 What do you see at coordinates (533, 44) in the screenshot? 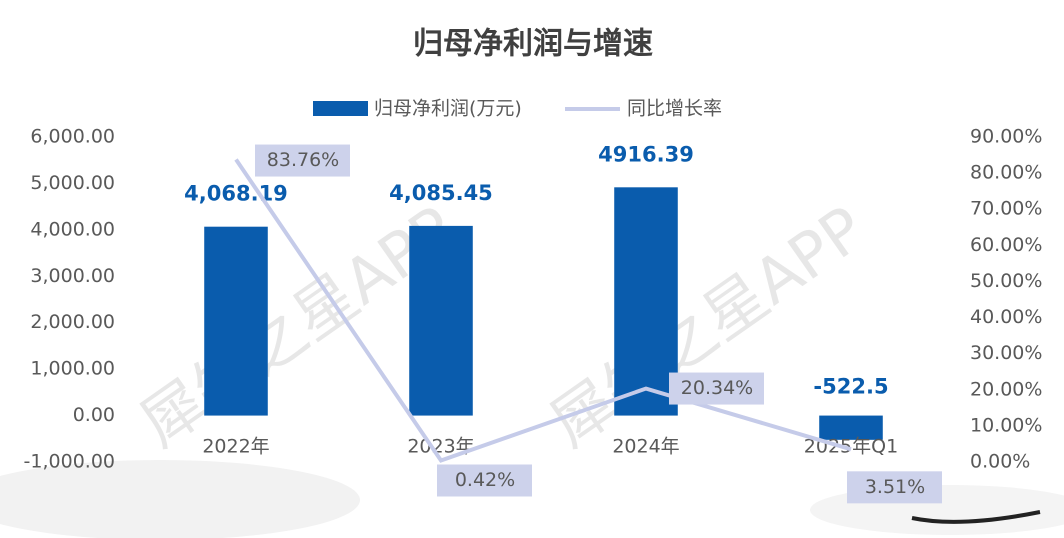
I see `chart-title: 归母净利润与增速` at bounding box center [533, 44].